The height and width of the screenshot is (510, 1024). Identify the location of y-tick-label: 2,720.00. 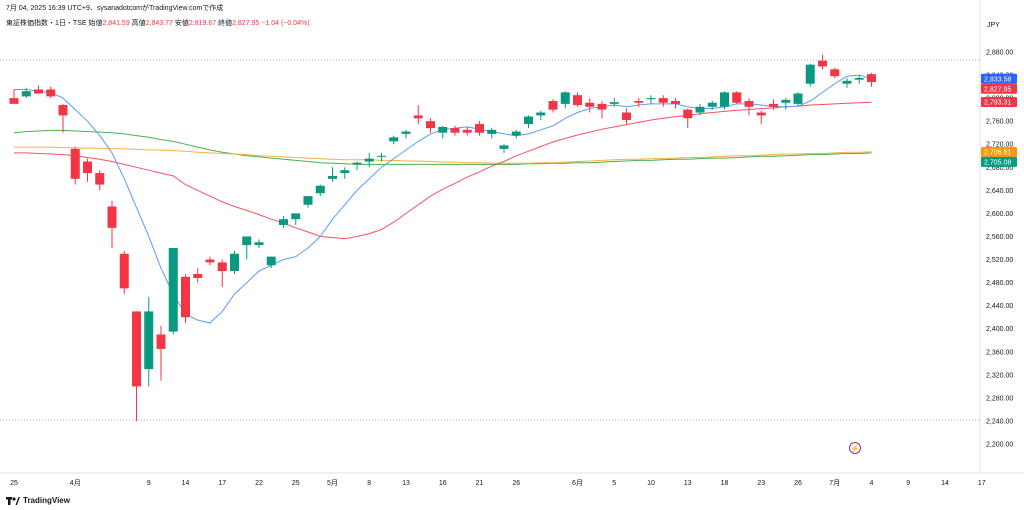
(999, 145).